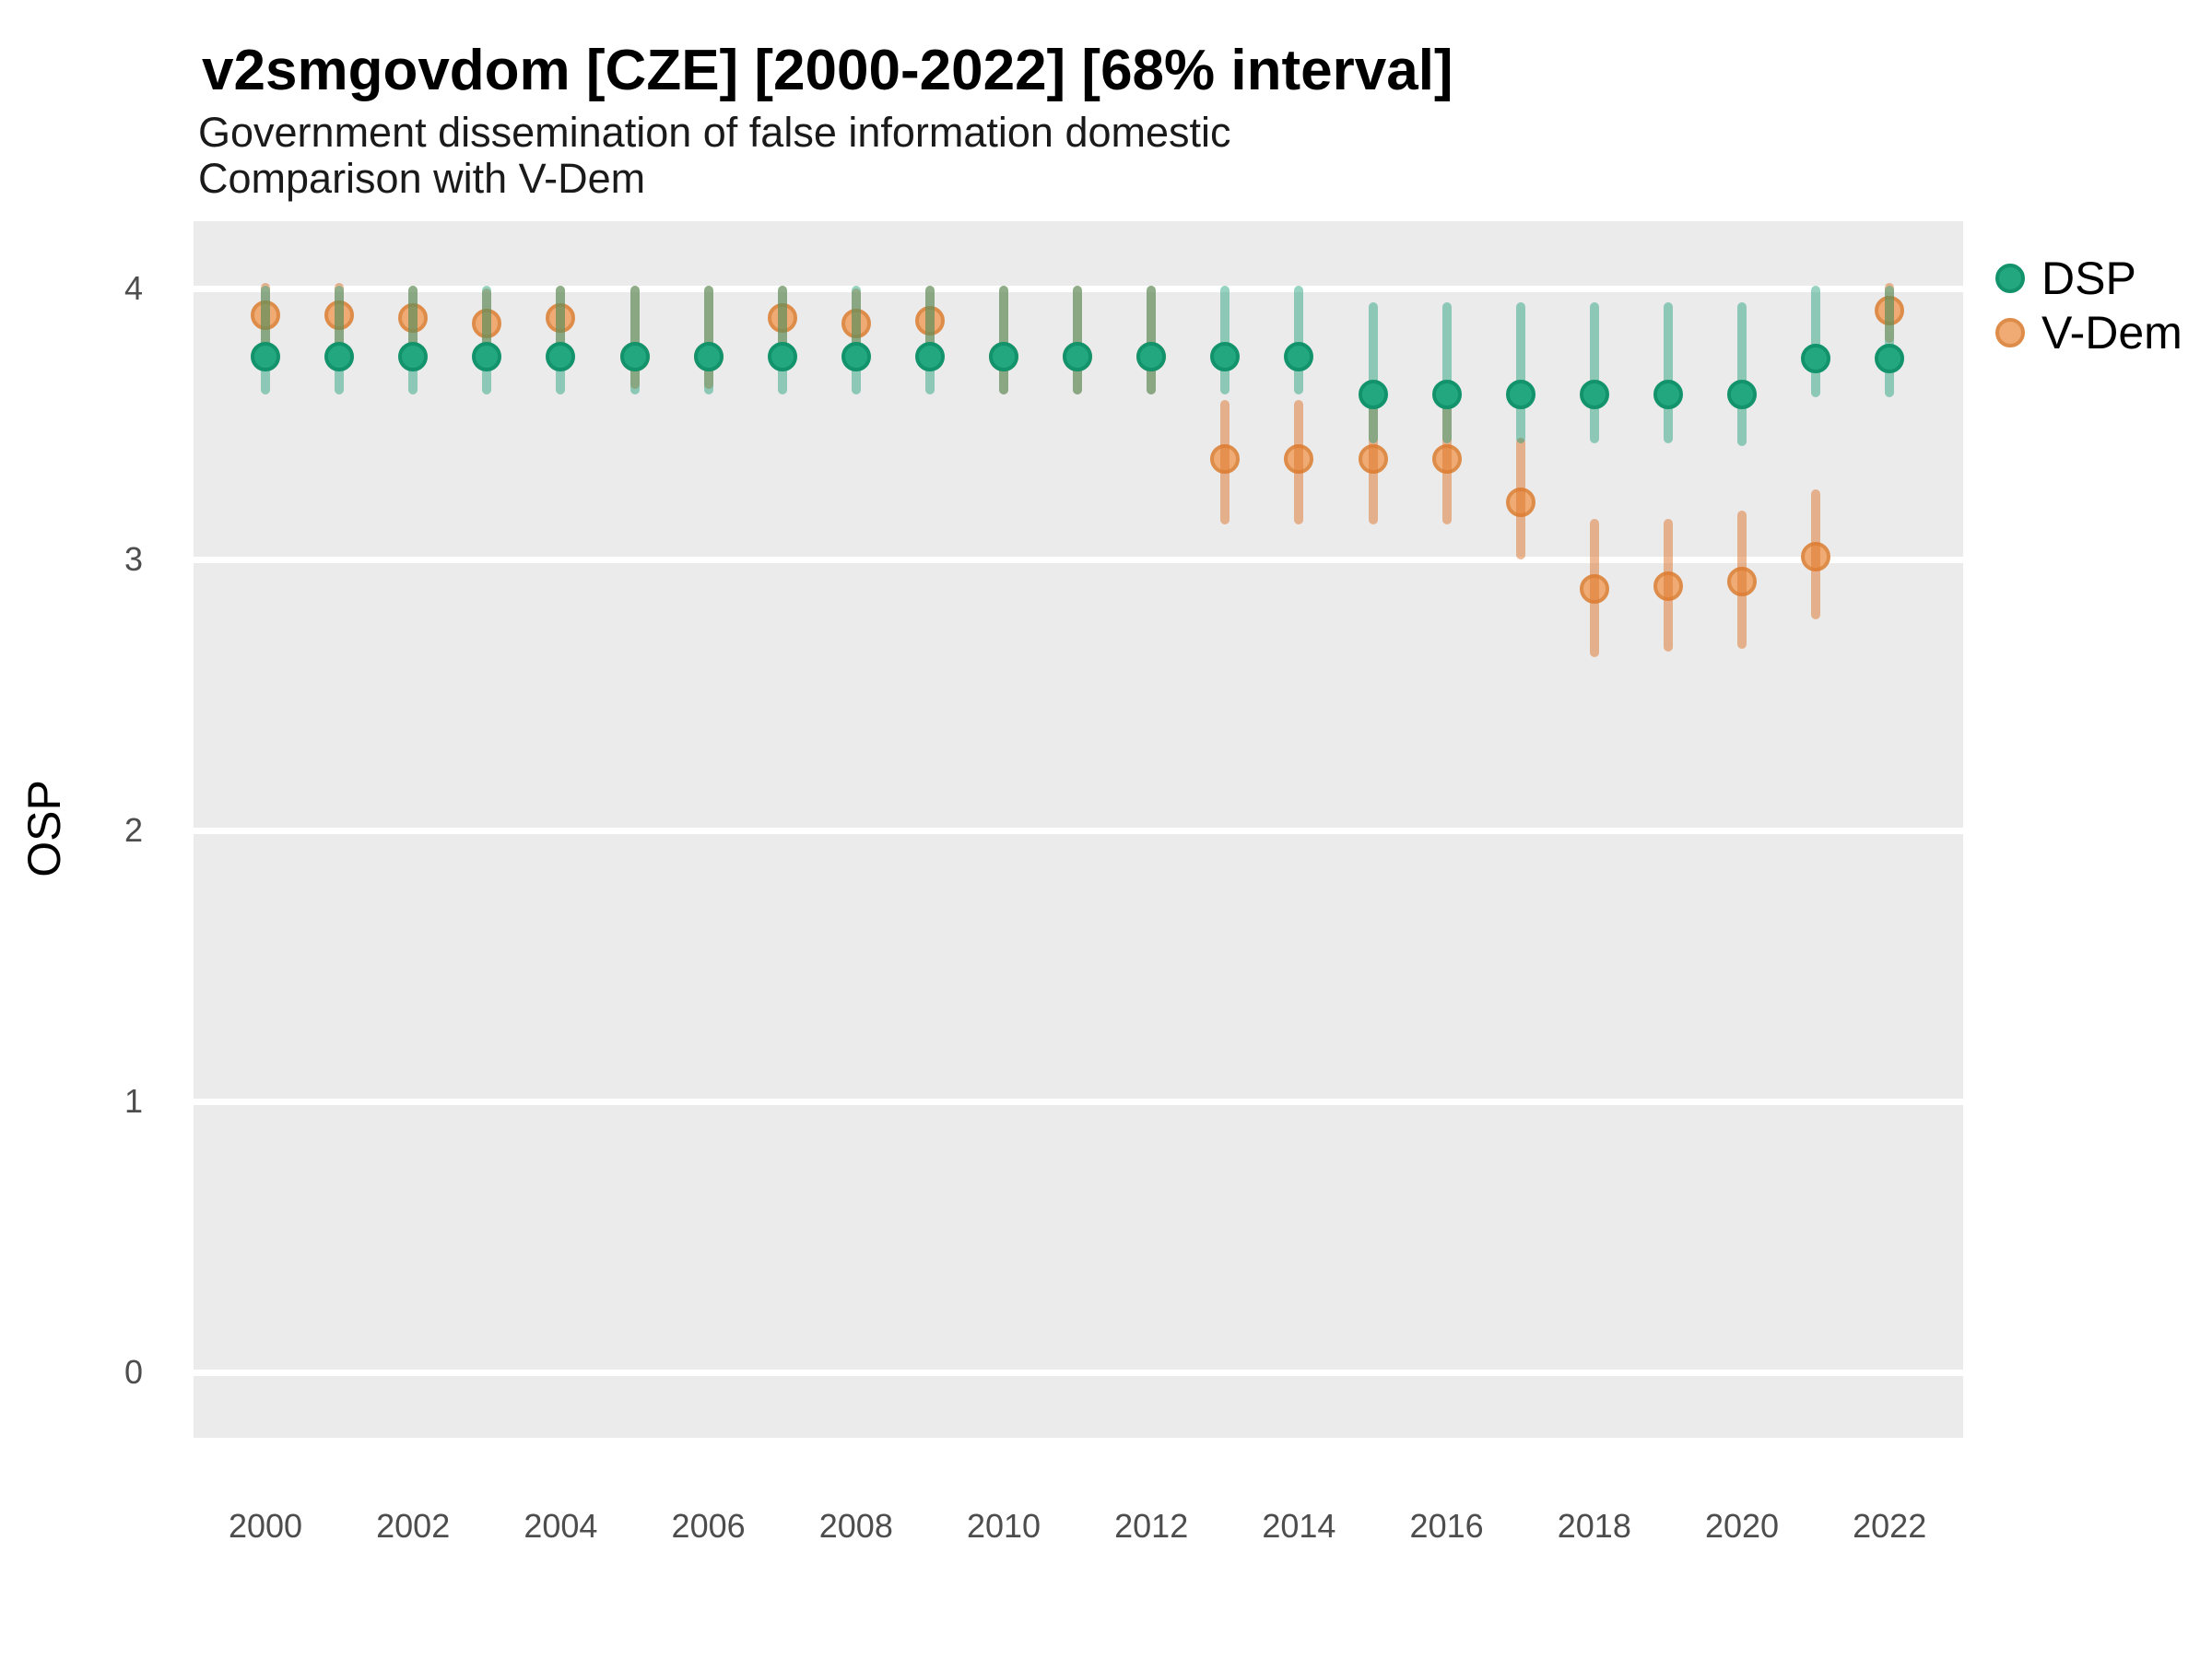  Describe the element at coordinates (561, 1526) in the screenshot. I see `x-tick-label-2004: 2004` at that location.